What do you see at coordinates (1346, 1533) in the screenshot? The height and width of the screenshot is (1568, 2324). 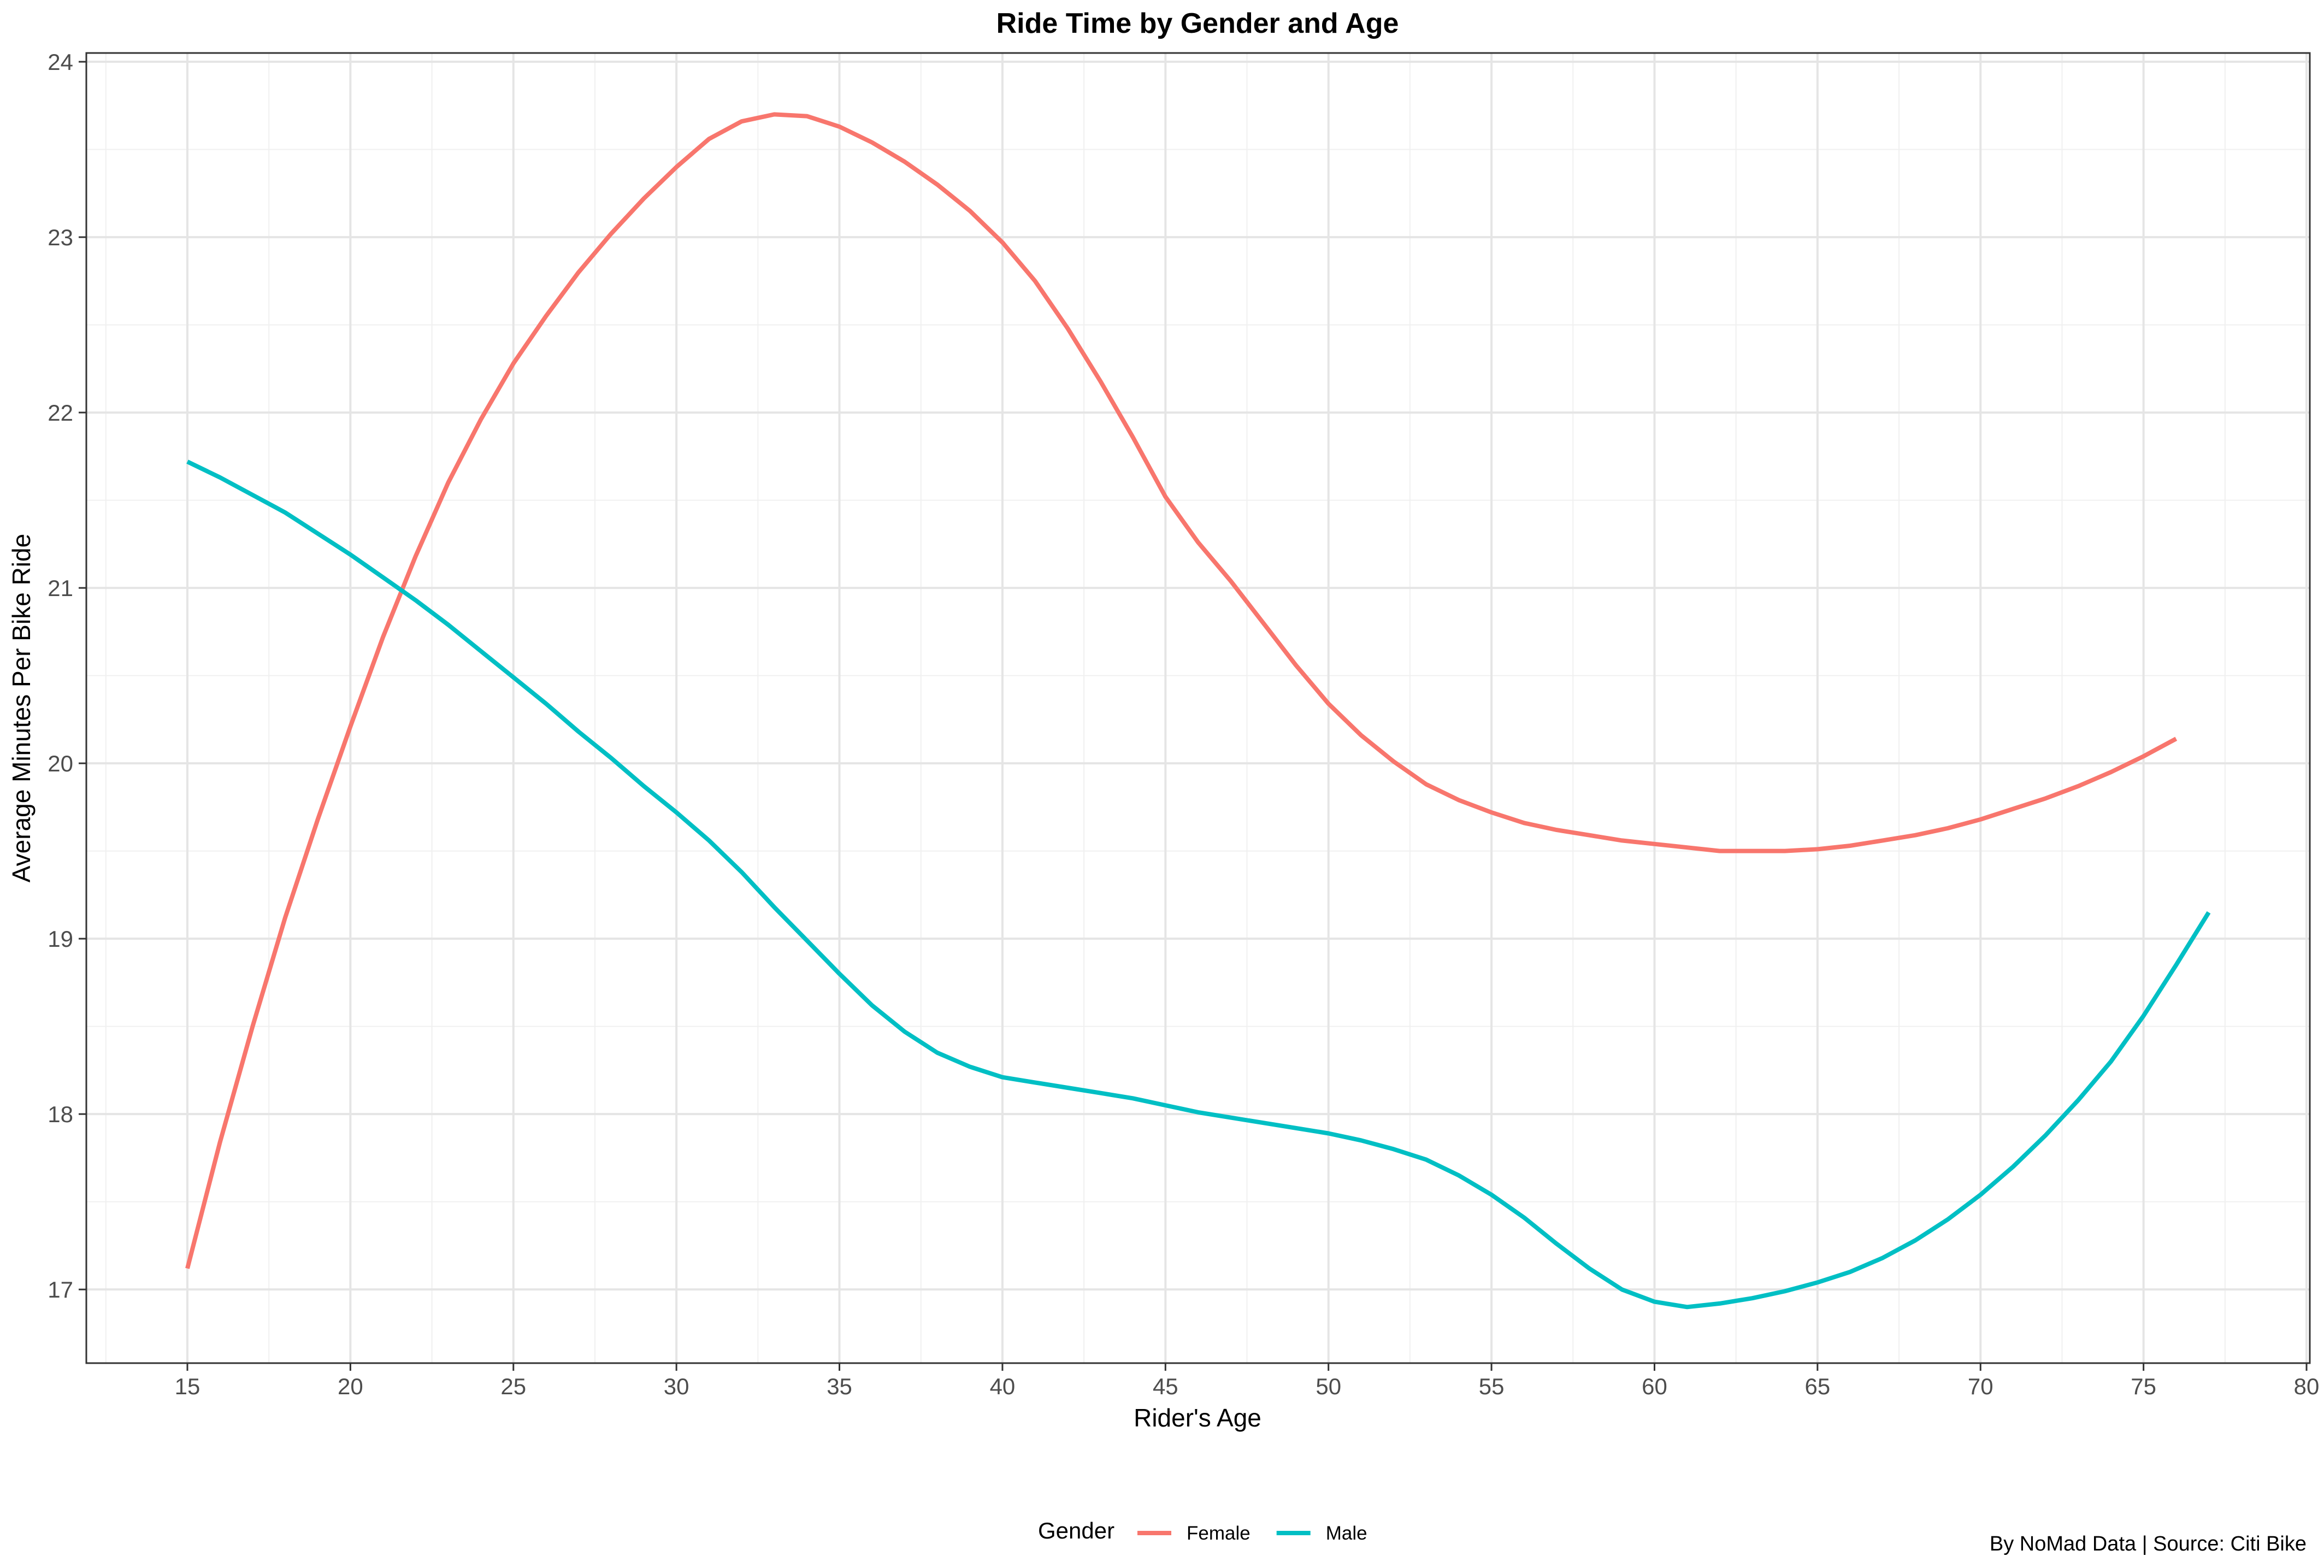 I see `legend-label-male: Male` at bounding box center [1346, 1533].